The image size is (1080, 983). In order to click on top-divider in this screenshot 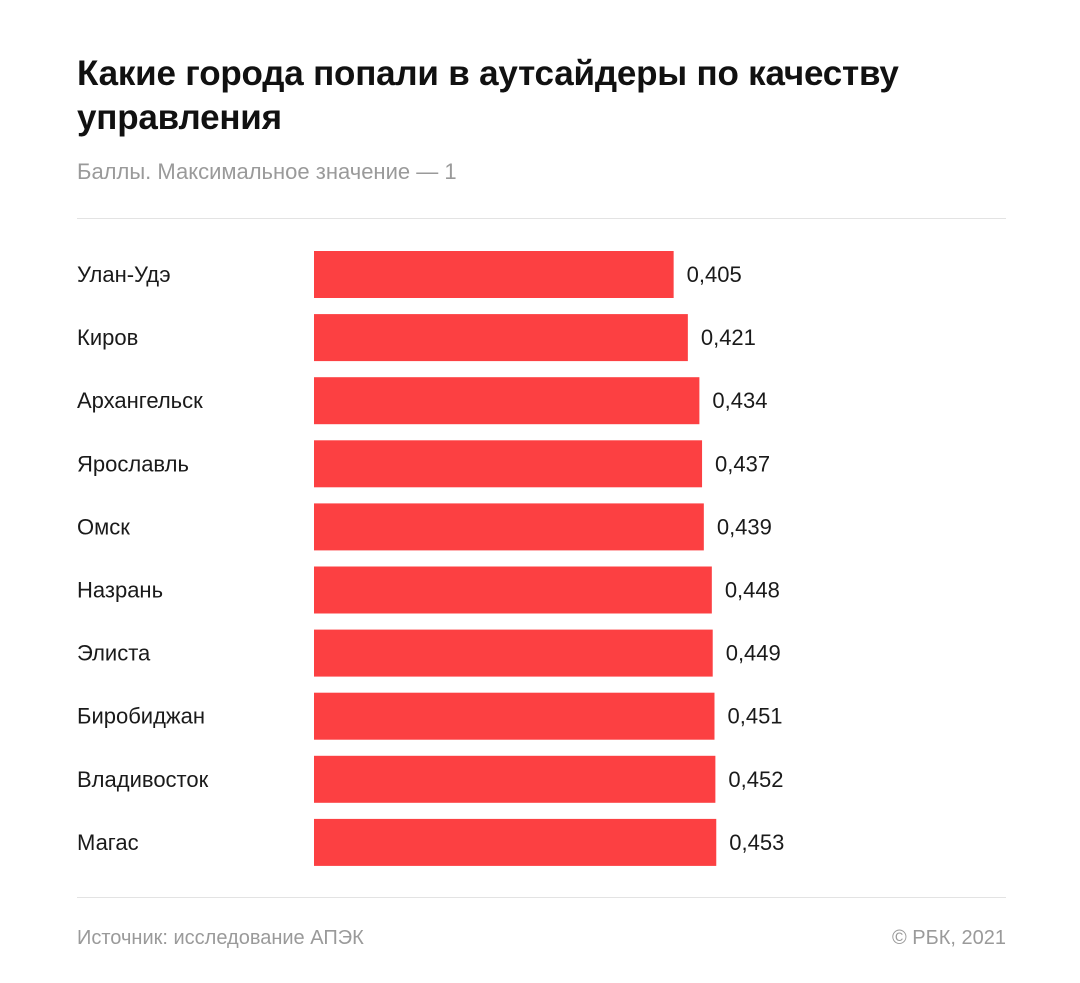, I will do `click(541, 218)`.